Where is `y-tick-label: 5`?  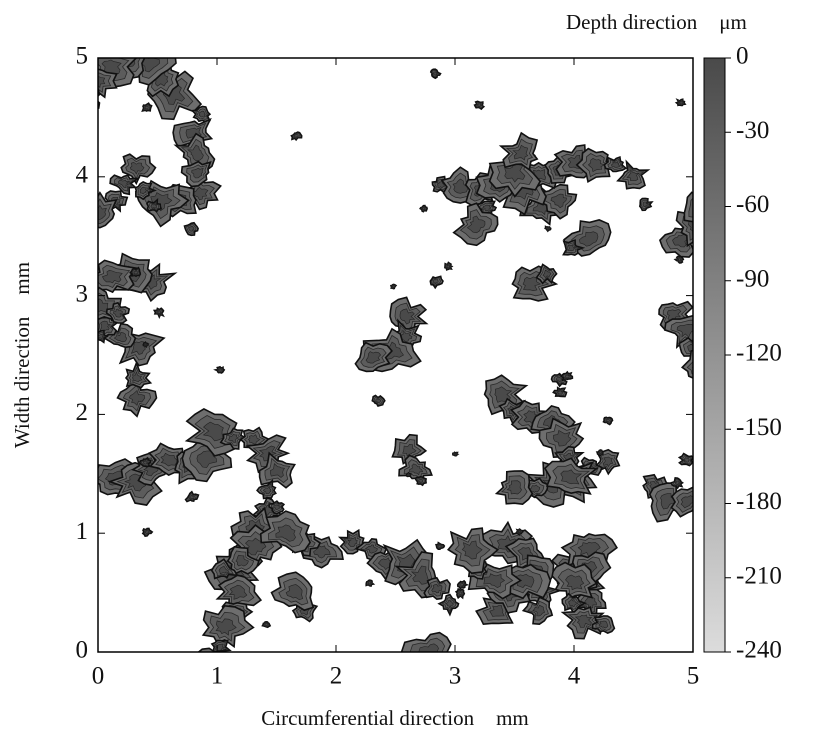
y-tick-label: 5 is located at coordinates (82, 56).